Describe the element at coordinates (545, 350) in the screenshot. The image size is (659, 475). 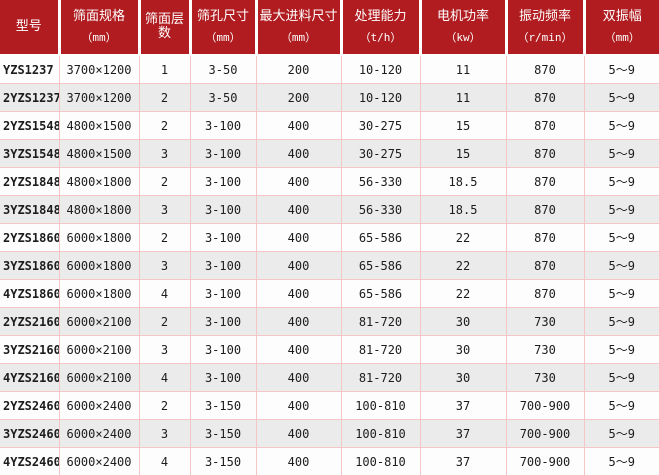
I see `table-cell: 730` at that location.